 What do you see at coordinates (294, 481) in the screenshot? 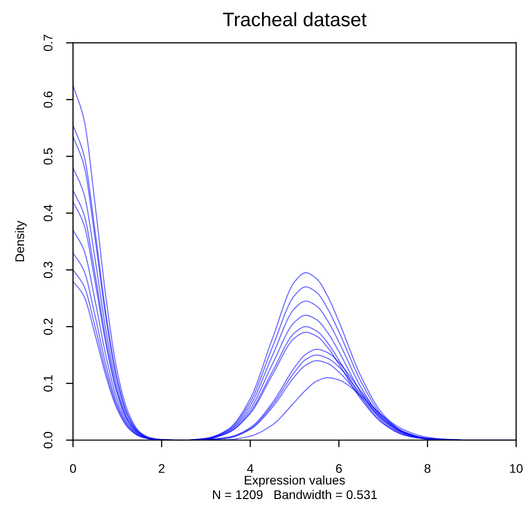
I see `x-axis-title: Expression values` at bounding box center [294, 481].